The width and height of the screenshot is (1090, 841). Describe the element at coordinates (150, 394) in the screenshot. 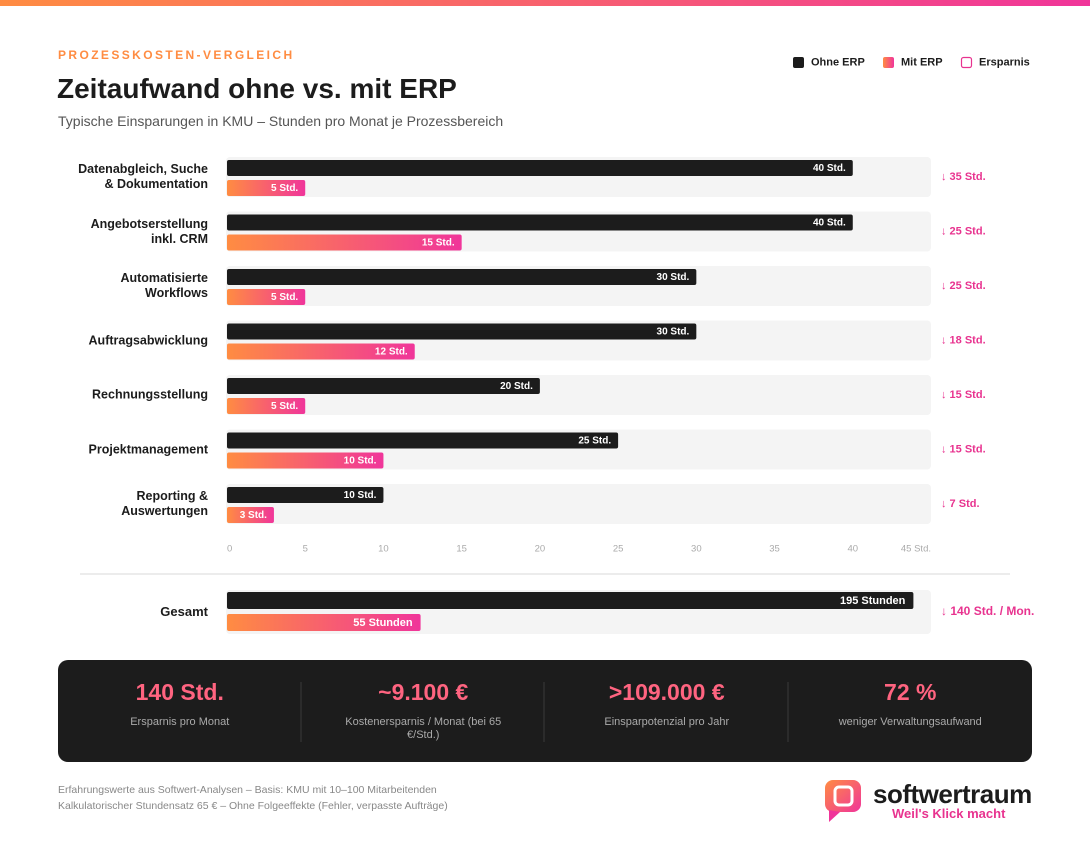

I see `category-label: Rechnungsstellung` at that location.